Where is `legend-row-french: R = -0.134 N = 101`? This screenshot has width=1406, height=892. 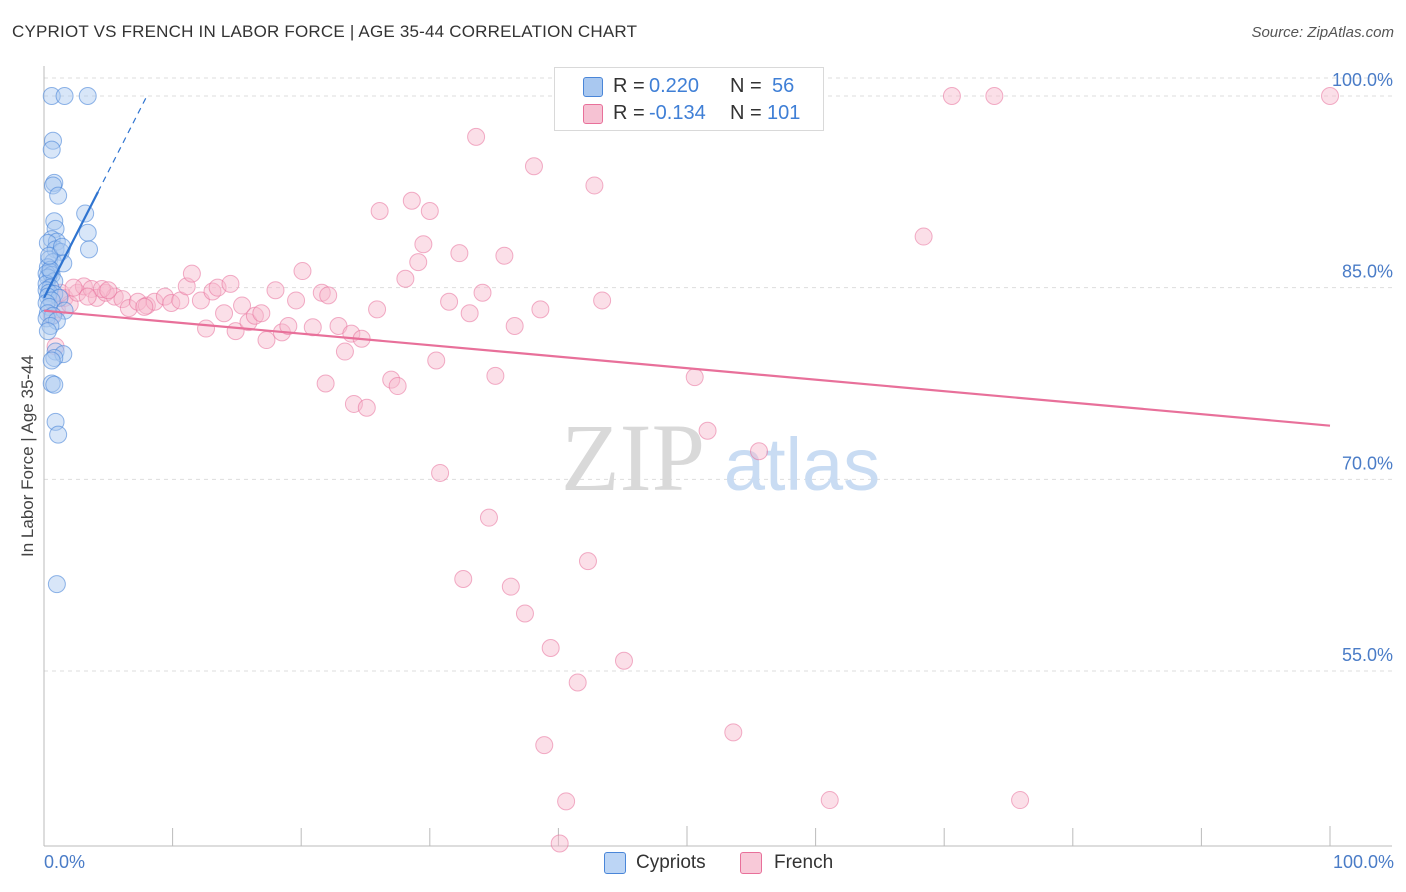
legend-row-french: R = -0.134 N = 101 is located at coordinates (689, 114).